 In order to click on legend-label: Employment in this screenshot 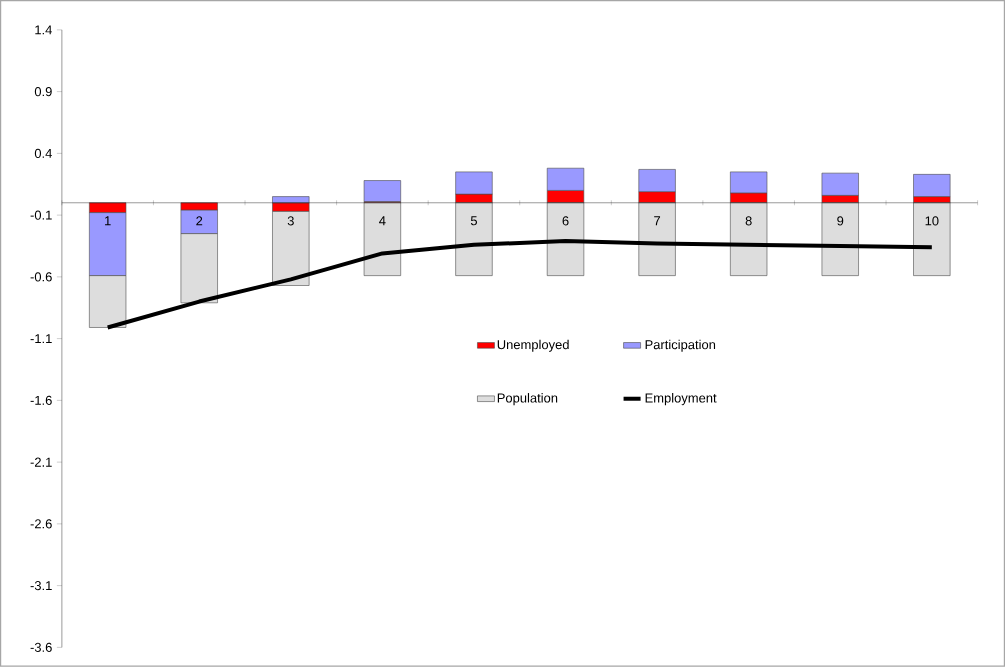, I will do `click(681, 399)`.